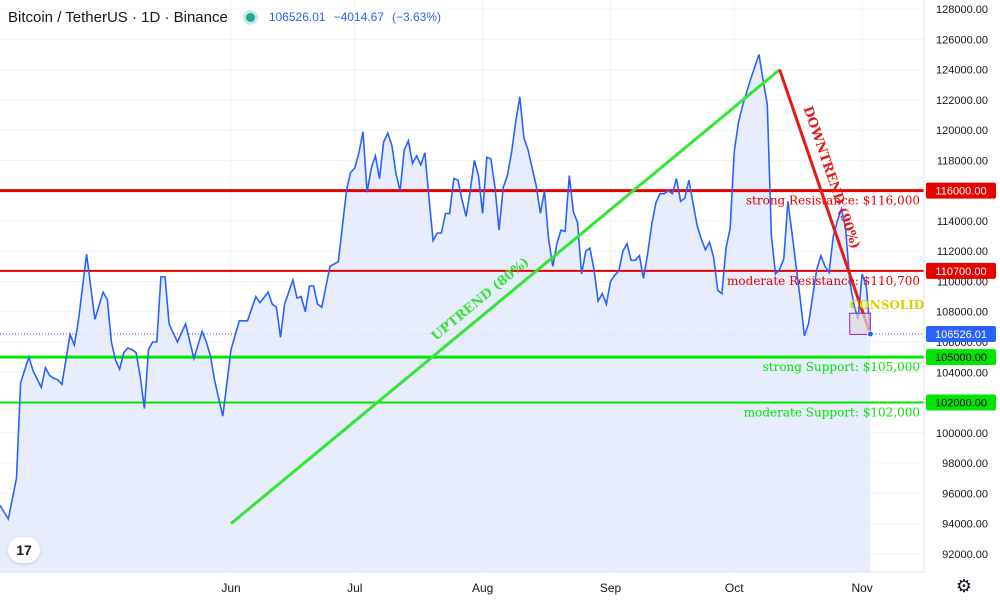  I want to click on time-axis-bg, so click(500, 586).